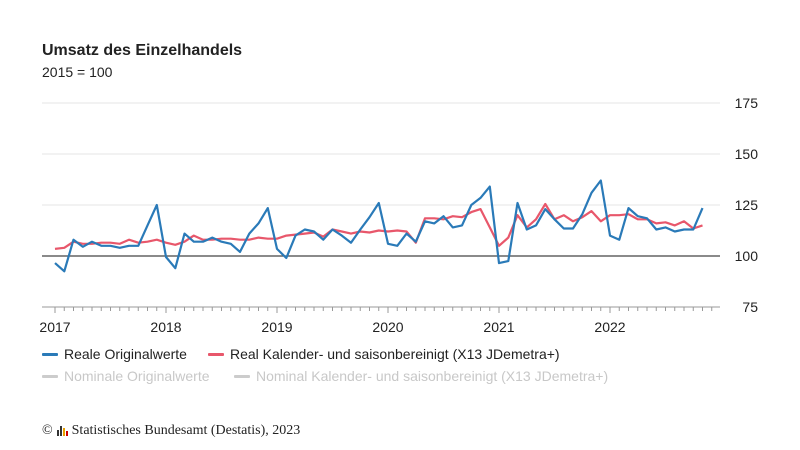 Image resolution: width=800 pixels, height=450 pixels. What do you see at coordinates (747, 154) in the screenshot?
I see `y-tick-label: 150` at bounding box center [747, 154].